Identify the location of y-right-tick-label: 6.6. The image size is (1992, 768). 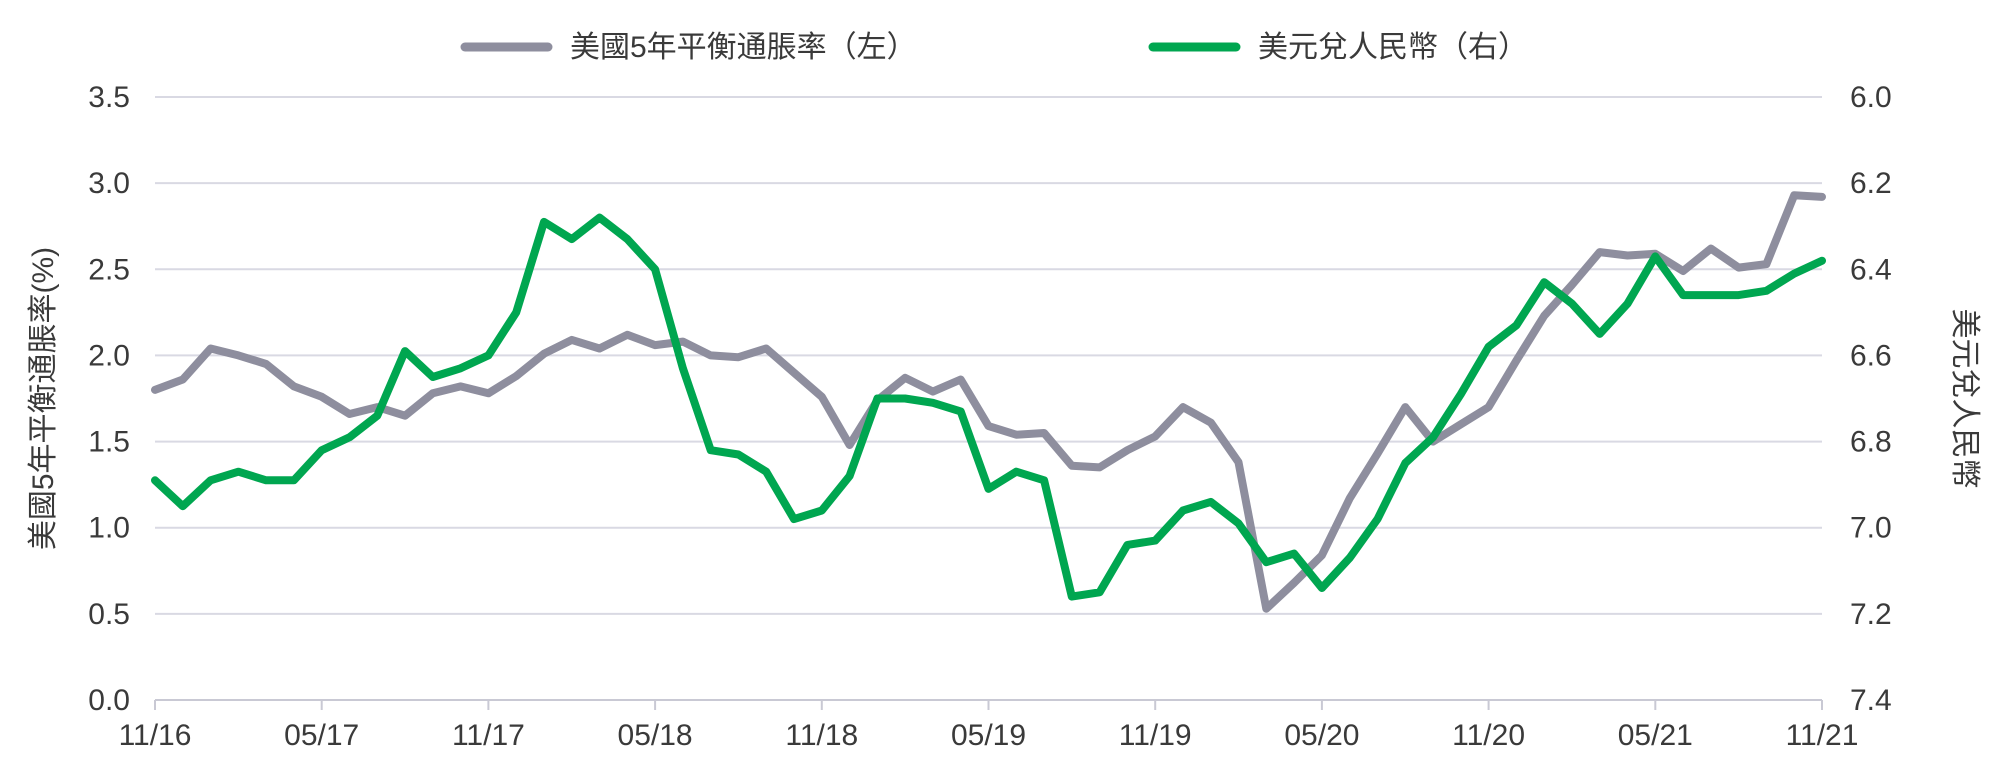
(1871, 355).